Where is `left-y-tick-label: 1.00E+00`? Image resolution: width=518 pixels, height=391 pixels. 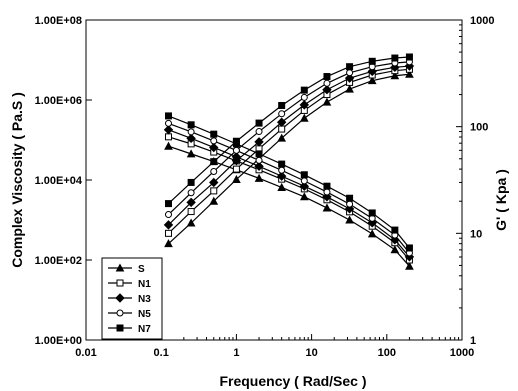
left-y-tick-label: 1.00E+00 is located at coordinates (58, 341).